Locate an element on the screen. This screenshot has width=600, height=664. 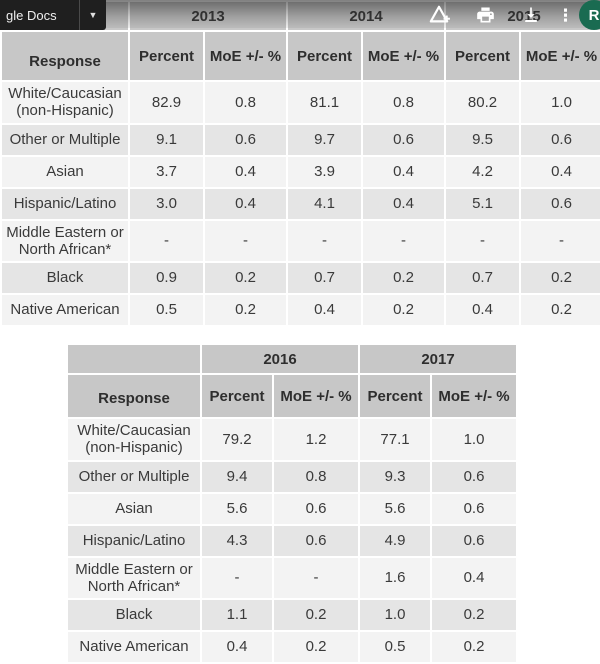
table-row: Native American 0.5 0.2 0.4 0.2 0.4 0.2 is located at coordinates (300, 310).